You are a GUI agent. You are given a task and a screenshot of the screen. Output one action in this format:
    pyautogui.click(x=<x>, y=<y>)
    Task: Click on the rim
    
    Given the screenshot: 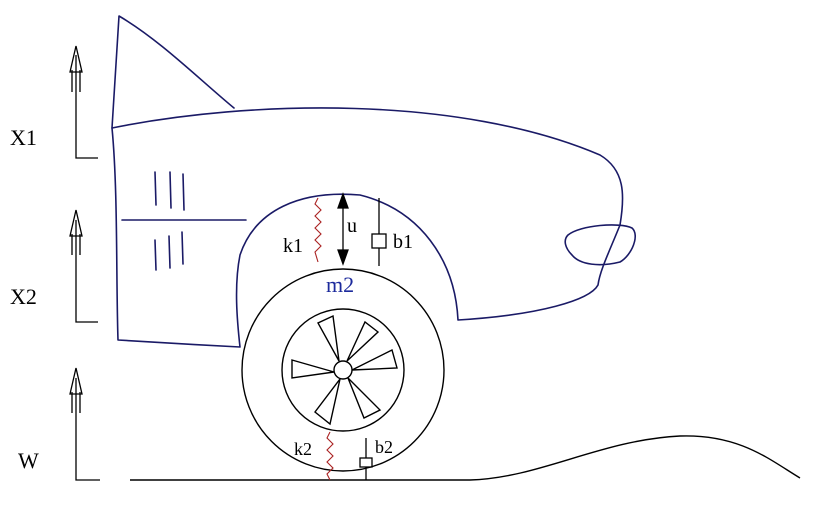 What is the action you would take?
    pyautogui.click(x=343, y=370)
    